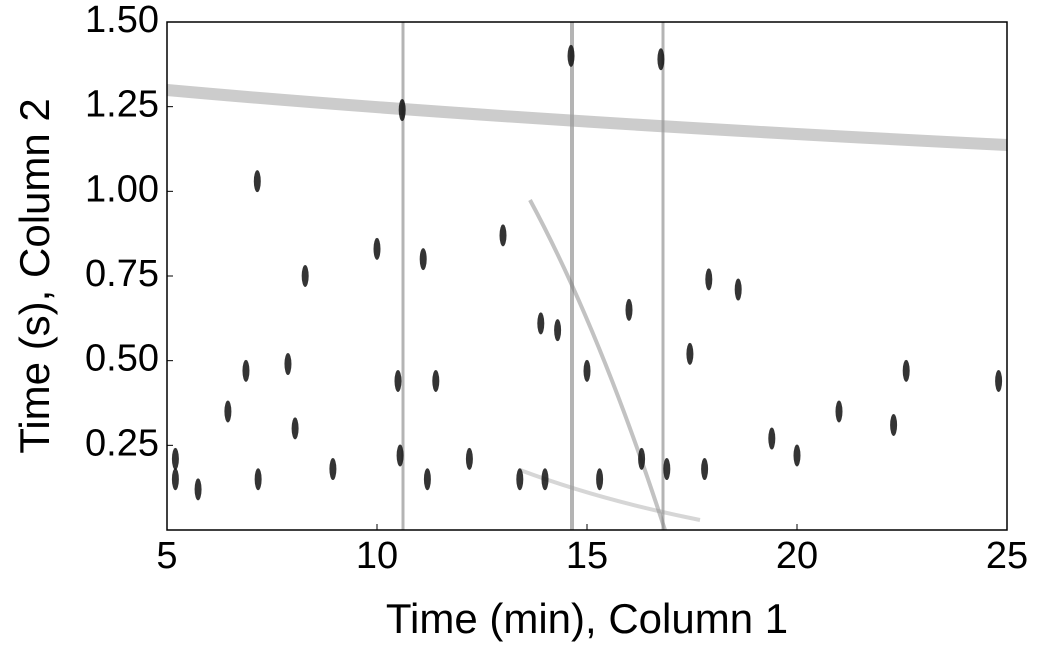 Image resolution: width=1042 pixels, height=658 pixels. What do you see at coordinates (1007, 556) in the screenshot?
I see `x-tick-label: 25` at bounding box center [1007, 556].